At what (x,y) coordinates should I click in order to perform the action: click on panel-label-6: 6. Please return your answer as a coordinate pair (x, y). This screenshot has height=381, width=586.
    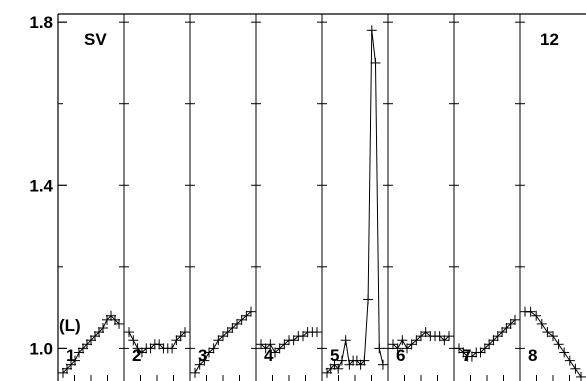
    Looking at the image, I should click on (400, 355).